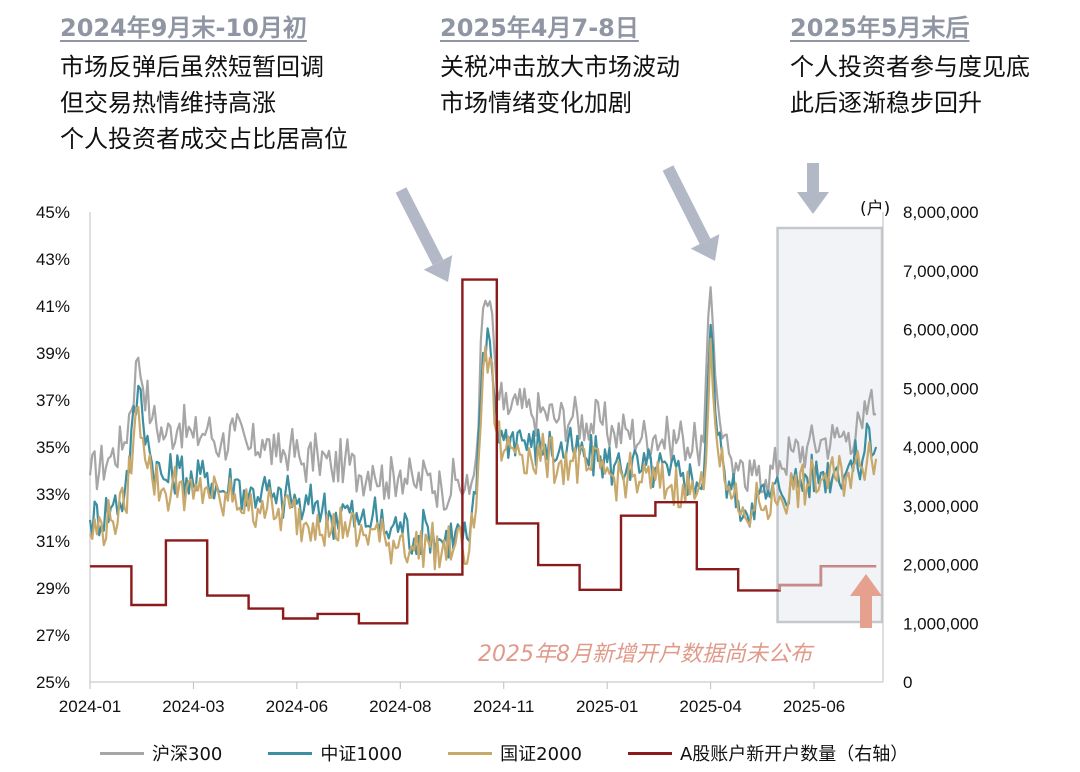 Image resolution: width=1080 pixels, height=772 pixels. Describe the element at coordinates (941, 506) in the screenshot. I see `y-right-tick-label: 3,000,000` at that location.